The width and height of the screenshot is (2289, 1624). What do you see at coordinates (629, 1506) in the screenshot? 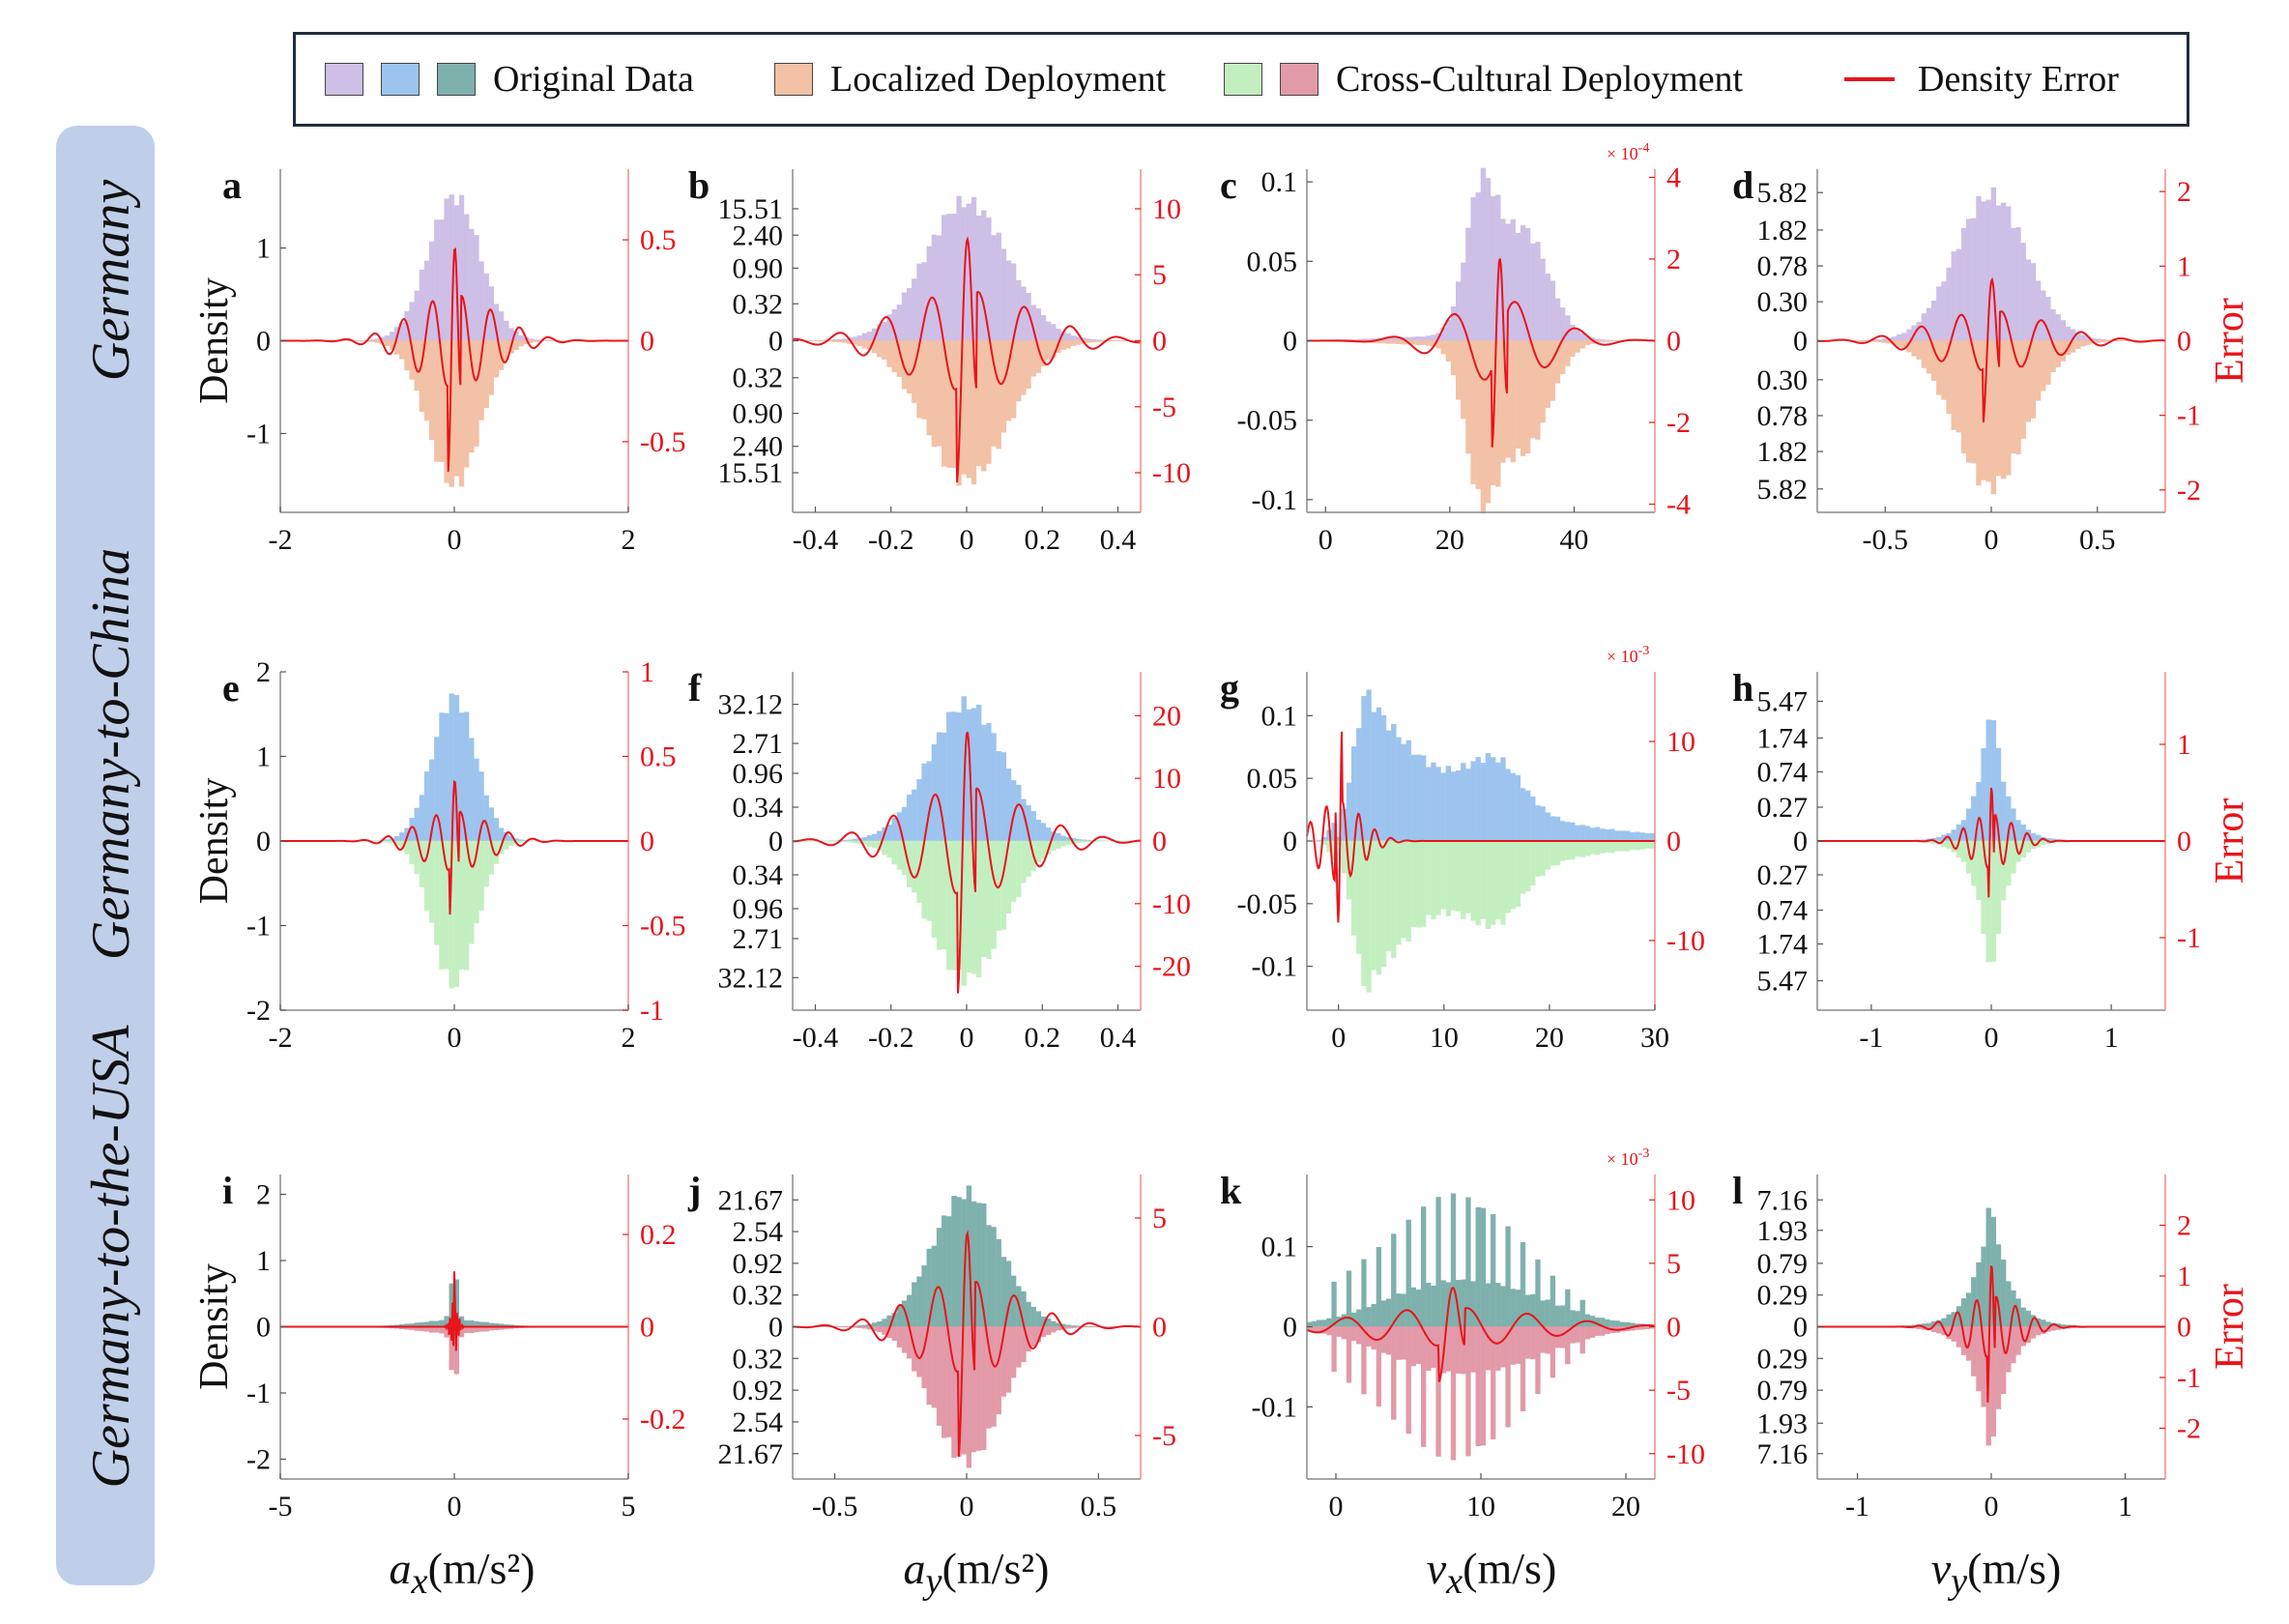
I see `x-tick-label: 5` at bounding box center [629, 1506].